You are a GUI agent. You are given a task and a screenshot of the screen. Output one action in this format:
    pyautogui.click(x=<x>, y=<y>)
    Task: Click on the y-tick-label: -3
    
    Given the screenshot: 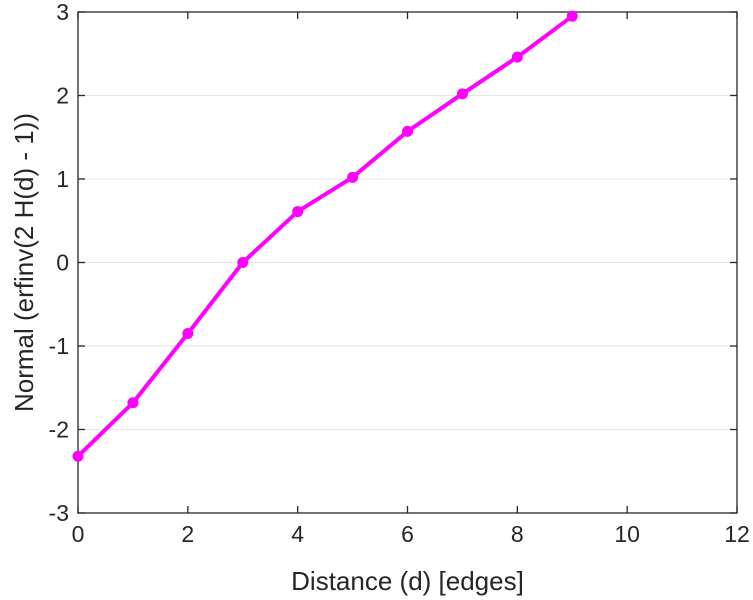 What is the action you would take?
    pyautogui.click(x=59, y=513)
    